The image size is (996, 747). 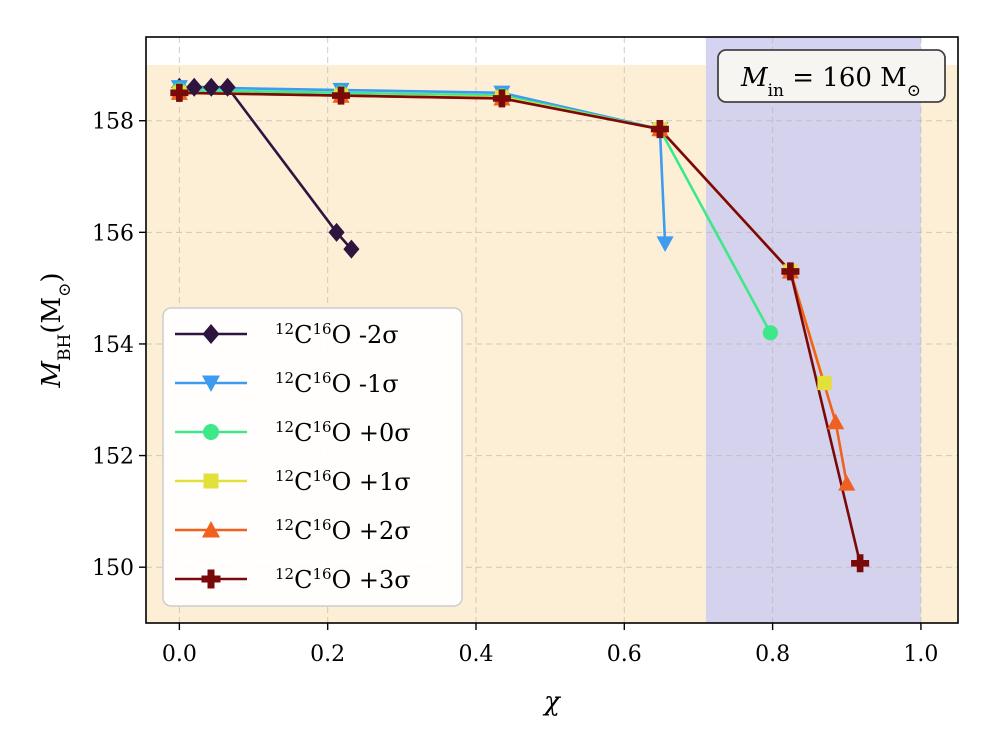 I want to click on legend-entry: 12C16O +1σ, so click(x=293, y=481).